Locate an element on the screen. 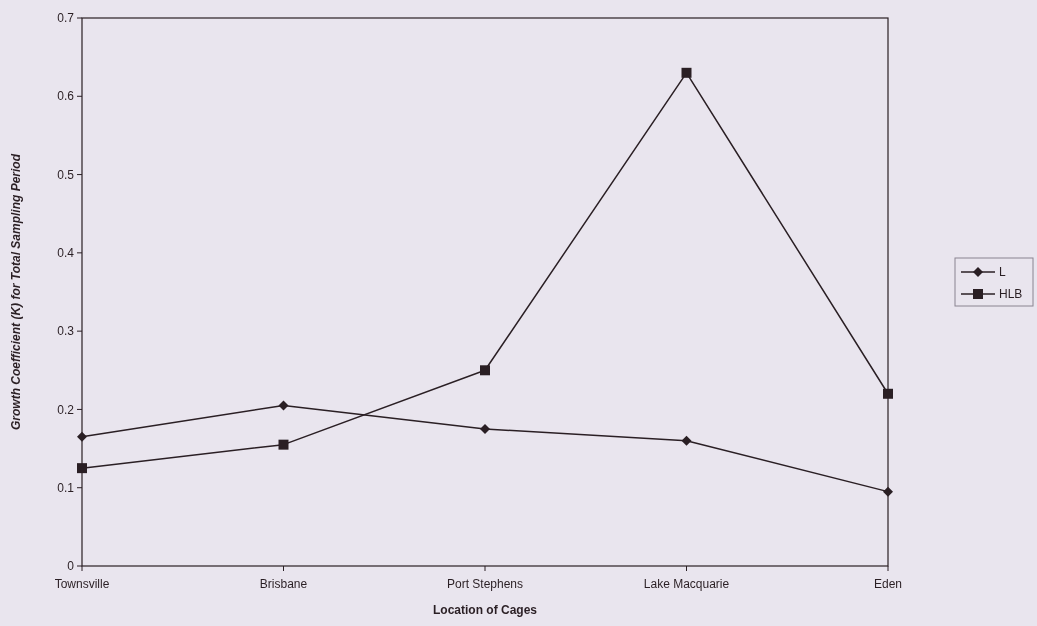  x-tick-label: Townsville is located at coordinates (82, 584).